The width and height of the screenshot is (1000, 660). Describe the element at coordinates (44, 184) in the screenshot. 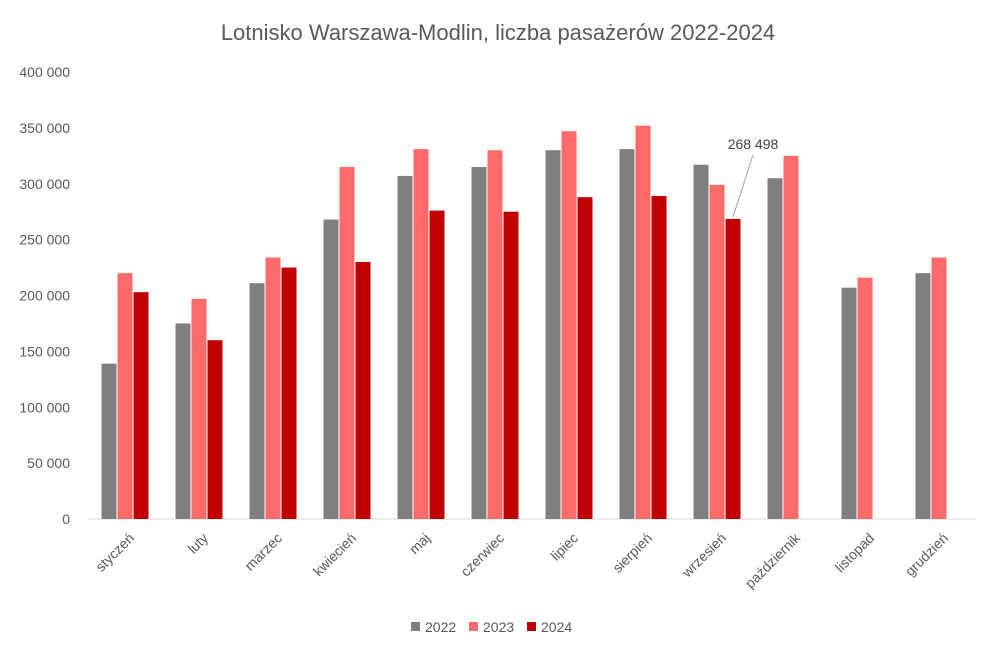

I see `y-tick-label: 300 000` at that location.